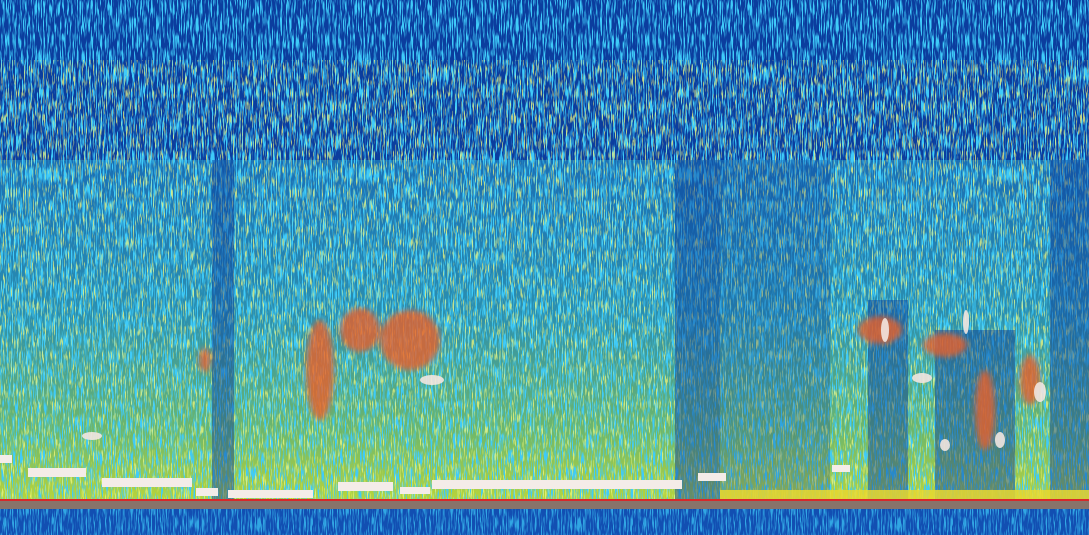 This screenshot has height=535, width=1089. I want to click on bottom-yellow, so click(904, 495).